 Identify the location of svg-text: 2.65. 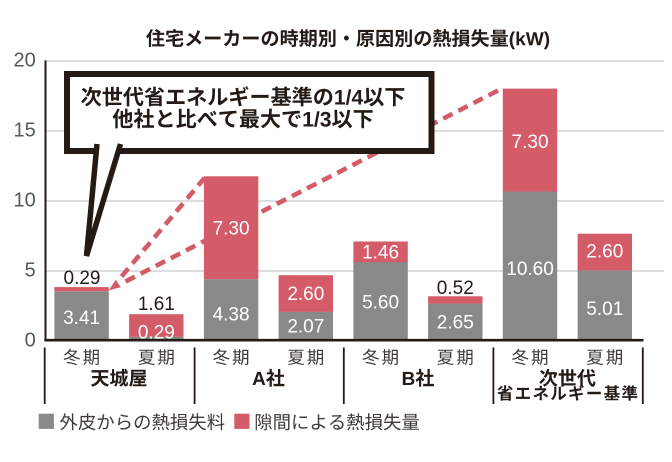
(455, 323).